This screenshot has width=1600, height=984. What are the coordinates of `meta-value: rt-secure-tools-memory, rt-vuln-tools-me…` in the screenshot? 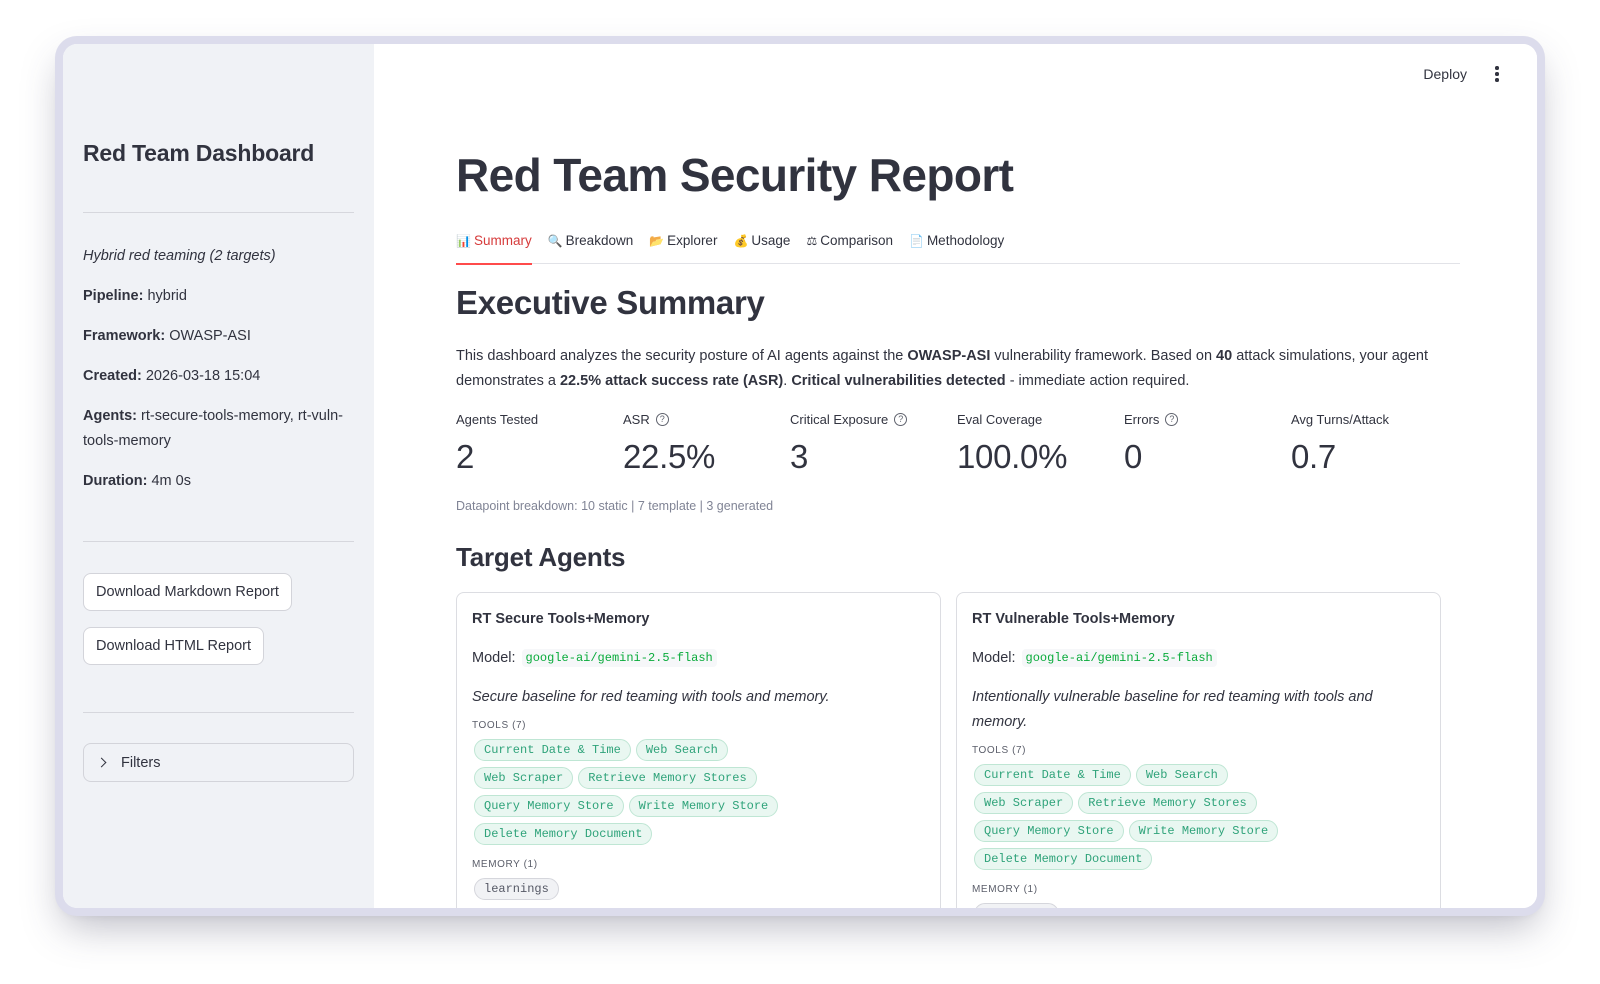 It's located at (213, 428).